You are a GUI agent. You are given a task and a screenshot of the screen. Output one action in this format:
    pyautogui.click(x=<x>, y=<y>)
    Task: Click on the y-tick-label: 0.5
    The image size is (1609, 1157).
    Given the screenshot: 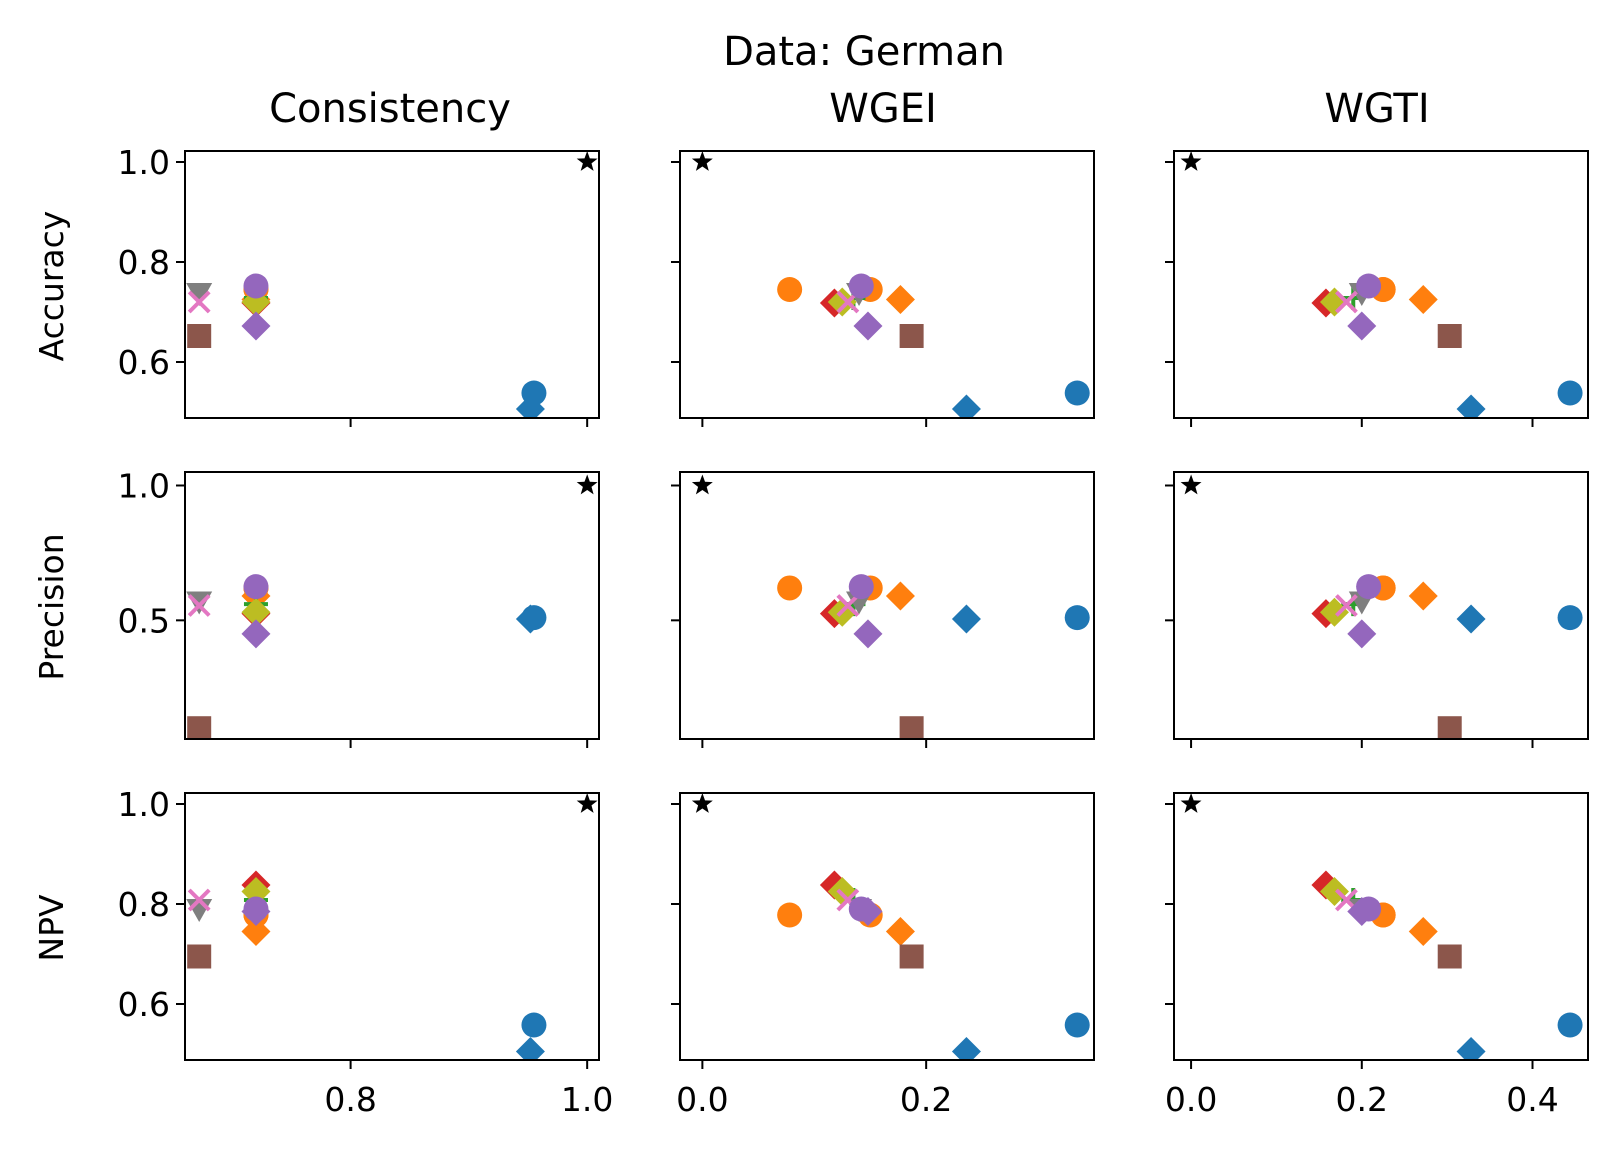 What is the action you would take?
    pyautogui.click(x=144, y=620)
    